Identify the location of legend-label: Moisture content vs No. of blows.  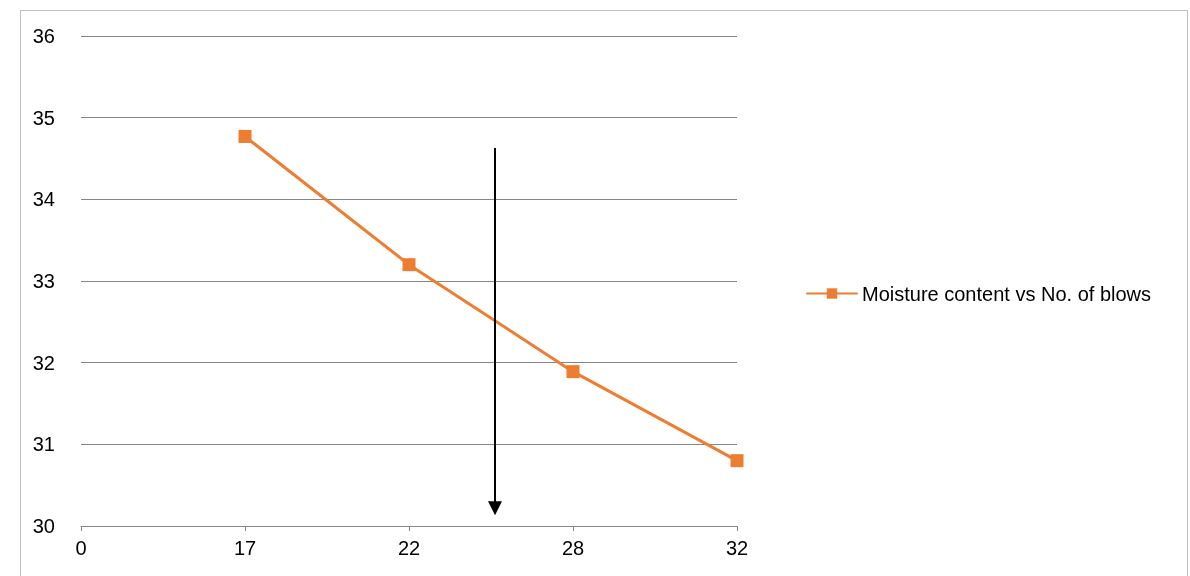
(1007, 293).